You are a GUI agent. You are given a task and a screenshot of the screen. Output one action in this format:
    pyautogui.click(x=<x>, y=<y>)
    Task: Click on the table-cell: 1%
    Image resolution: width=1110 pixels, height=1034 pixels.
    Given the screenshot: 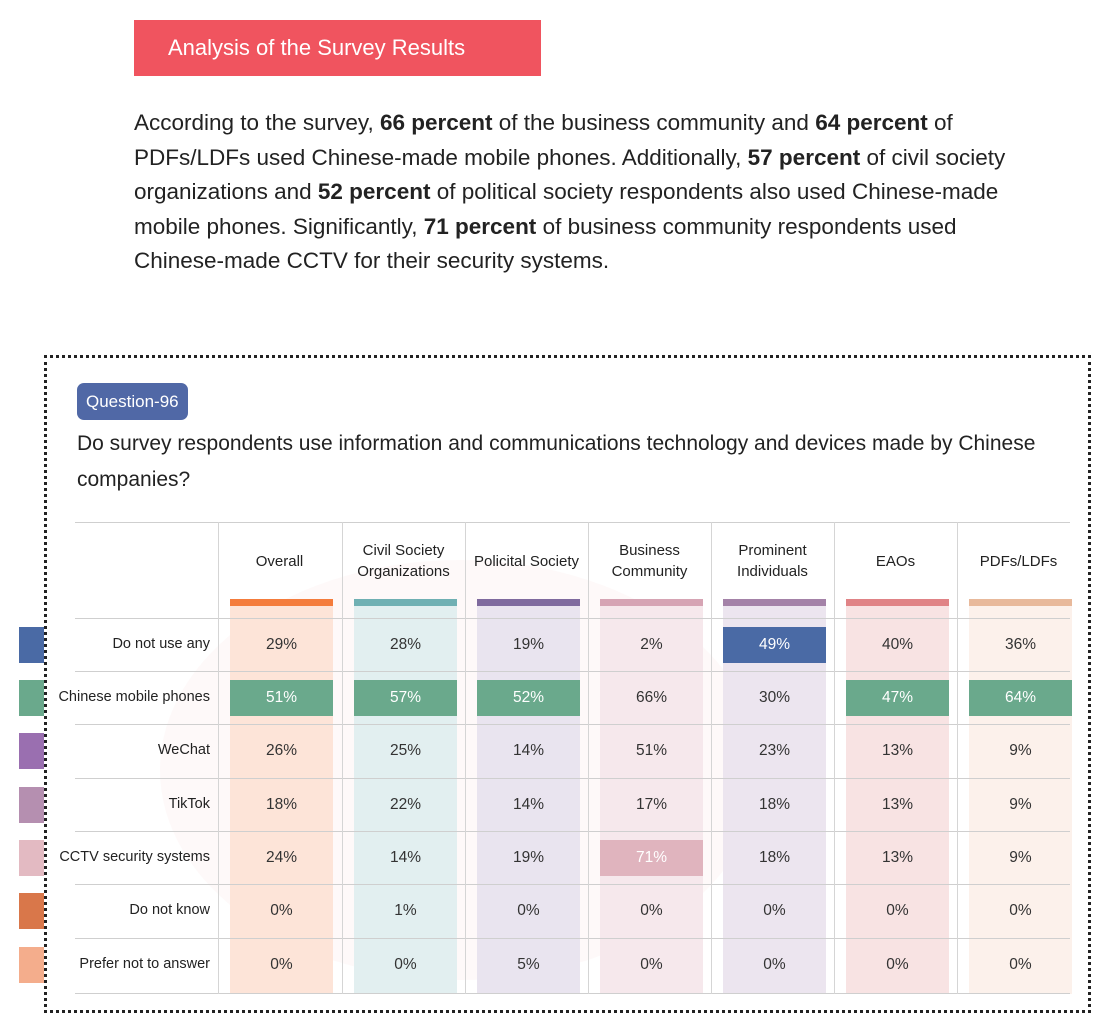 What is the action you would take?
    pyautogui.click(x=405, y=910)
    